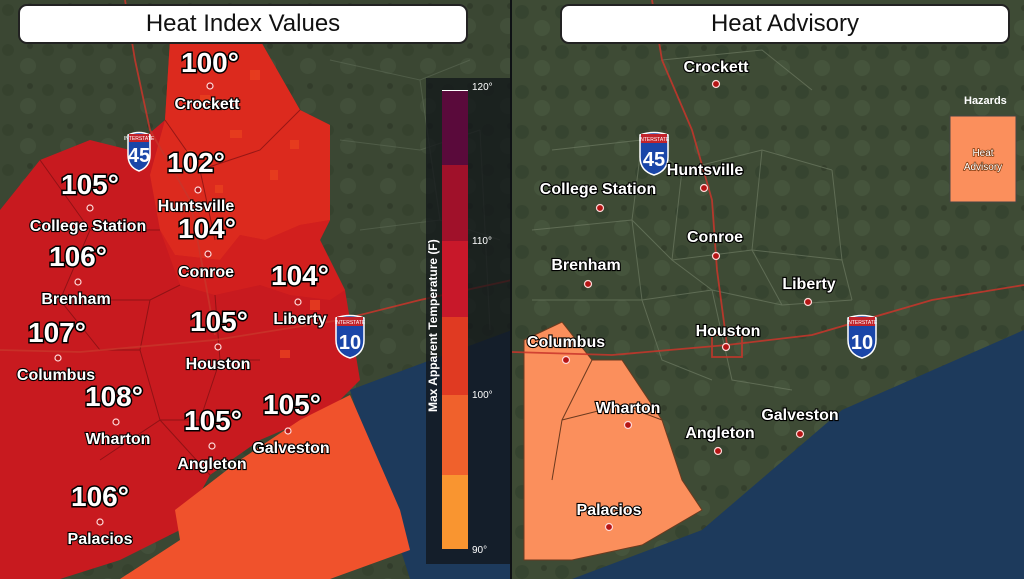 This screenshot has width=1024, height=579. I want to click on svg-text: 120°, so click(482, 87).